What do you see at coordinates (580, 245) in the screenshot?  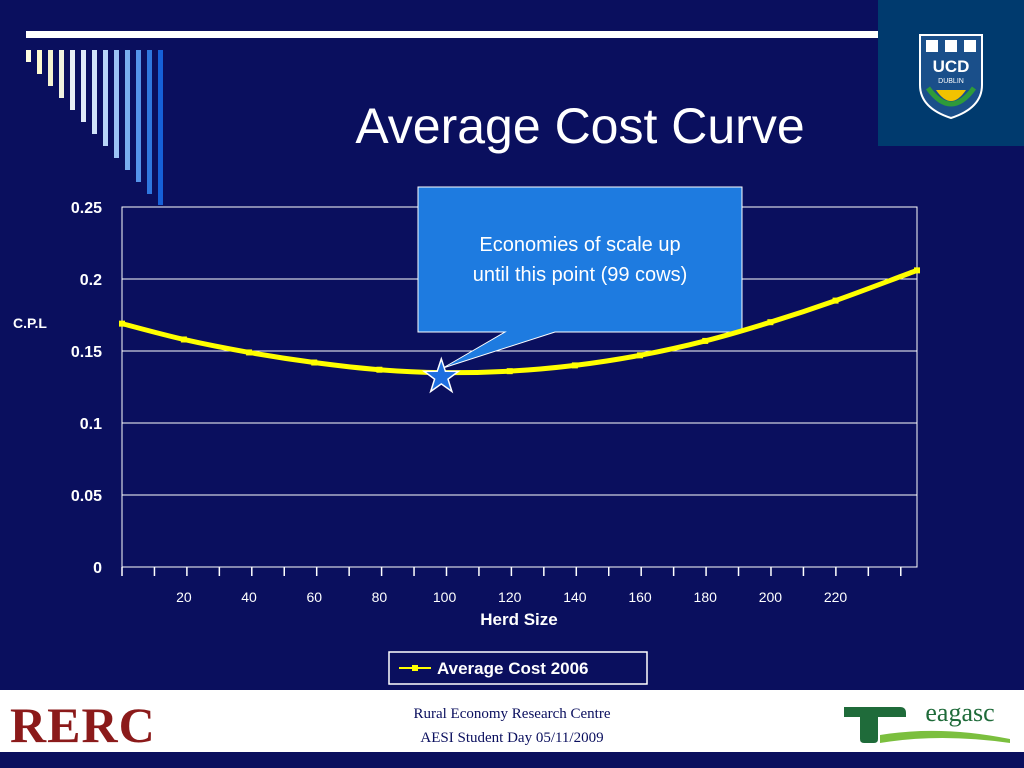 I see `callout-line-1: Economies of scale up` at bounding box center [580, 245].